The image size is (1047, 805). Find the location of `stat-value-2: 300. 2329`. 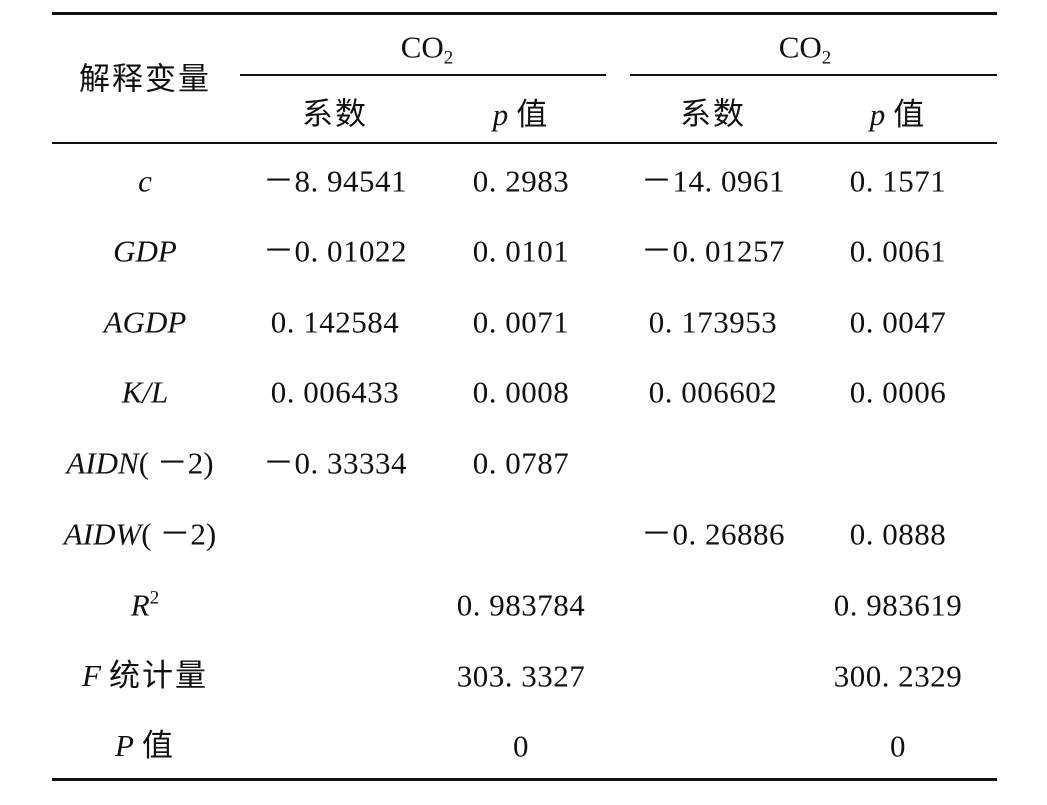

stat-value-2: 300. 2329 is located at coordinates (898, 676).